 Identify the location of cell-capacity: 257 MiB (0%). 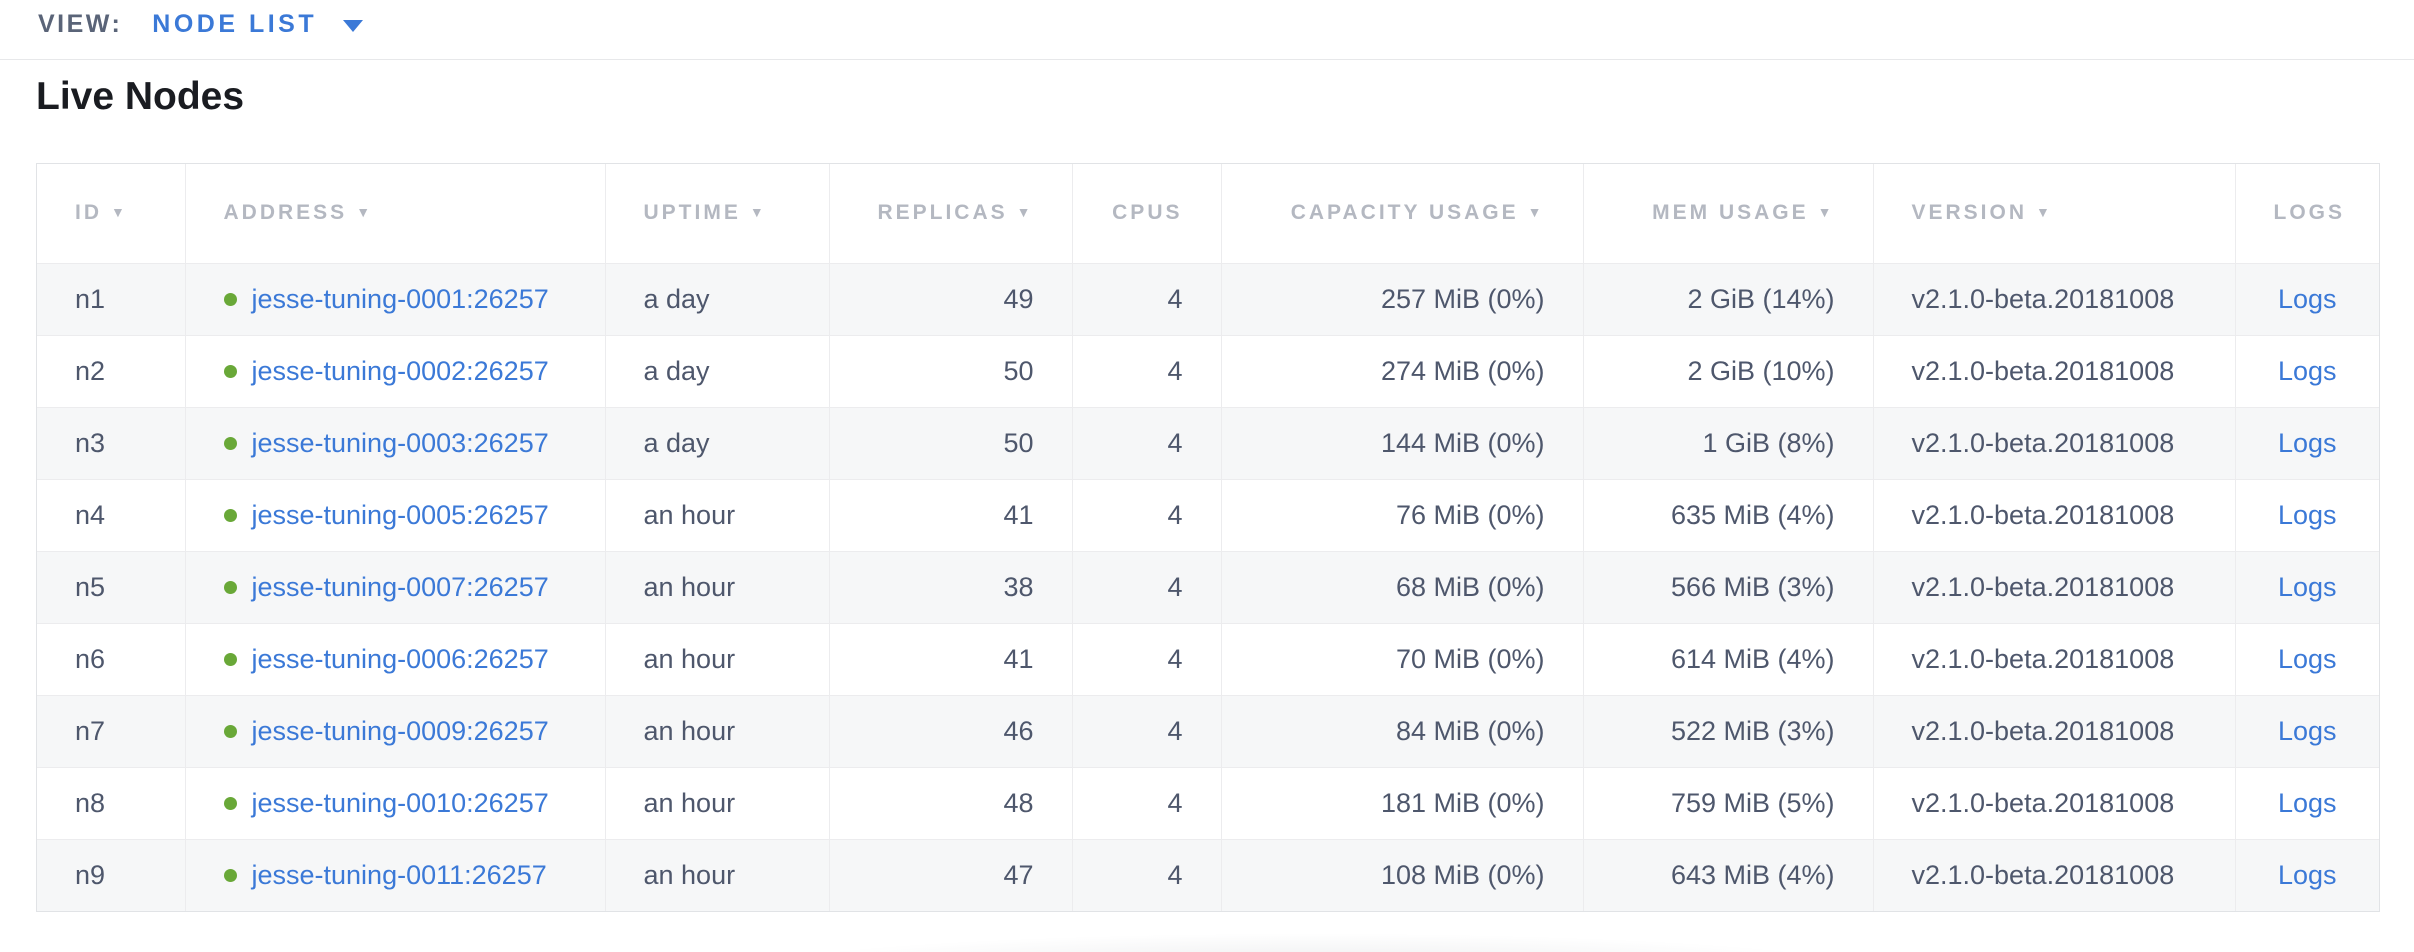
(1402, 298).